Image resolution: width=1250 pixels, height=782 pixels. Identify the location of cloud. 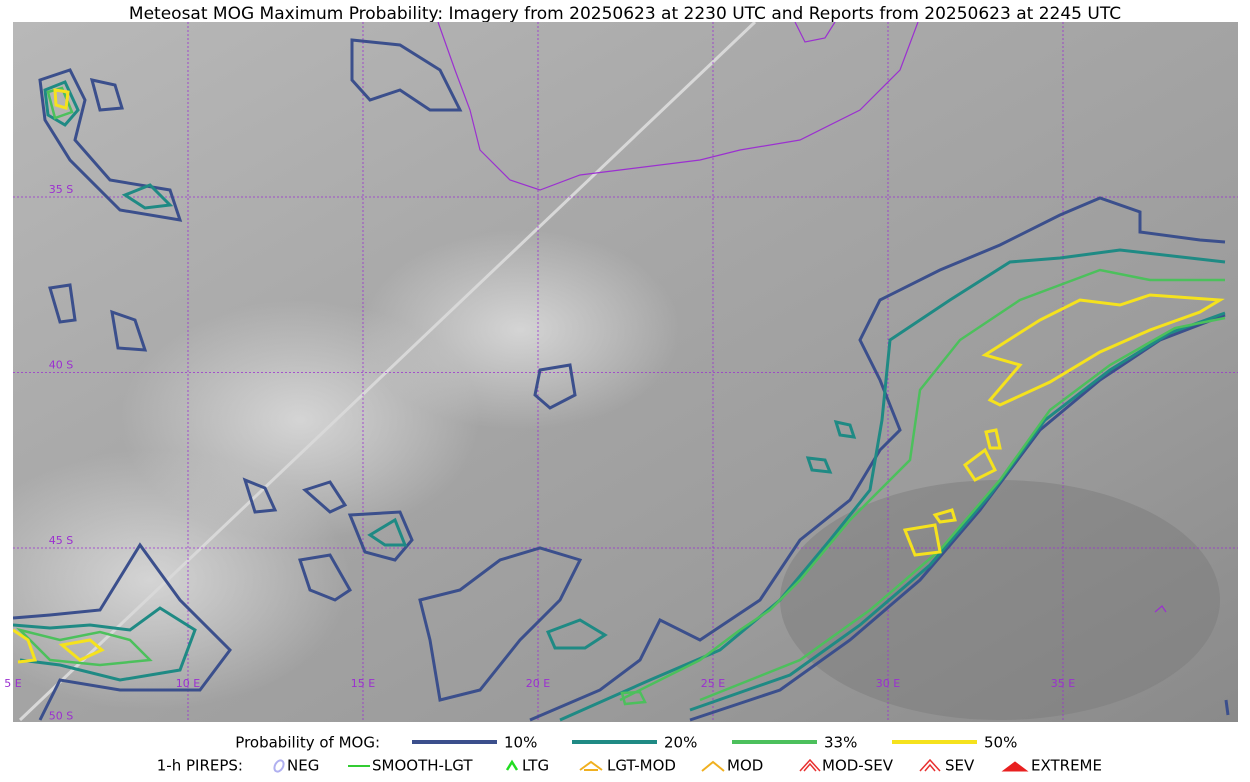
(520, 330).